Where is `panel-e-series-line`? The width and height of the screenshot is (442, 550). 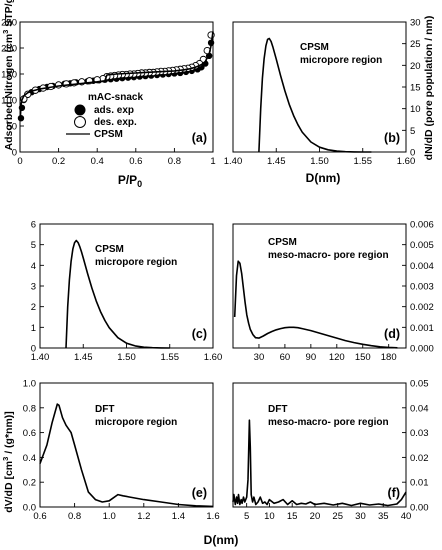
panel-e-series-line is located at coordinates (126, 455).